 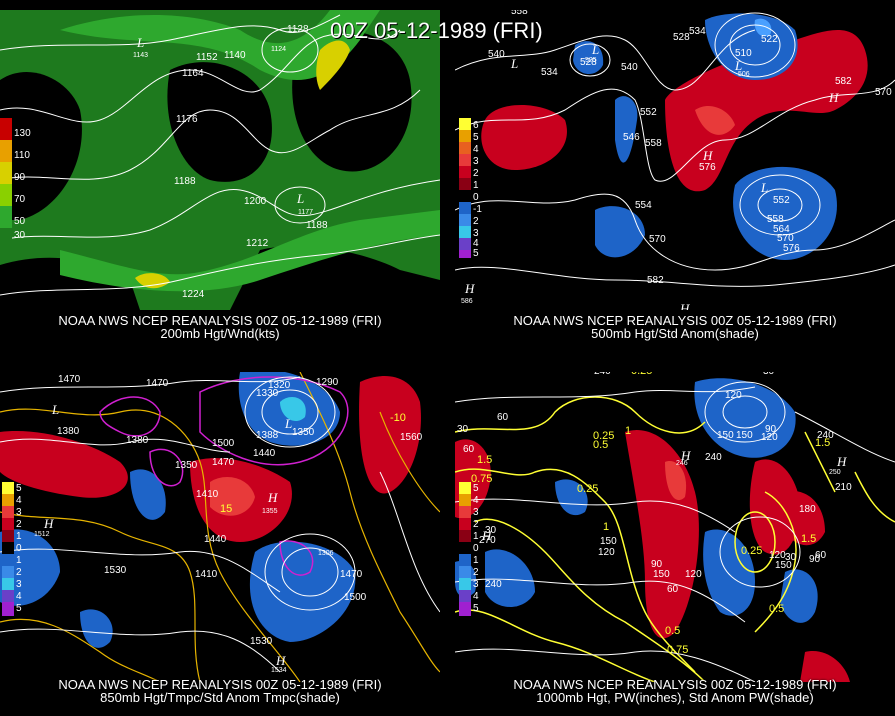 I want to click on legend-1000mb-label: 5, so click(x=476, y=488).